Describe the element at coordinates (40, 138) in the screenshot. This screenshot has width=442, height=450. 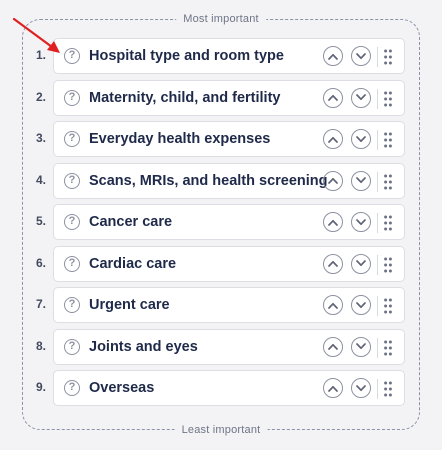
I see `rank-number: 3.` at that location.